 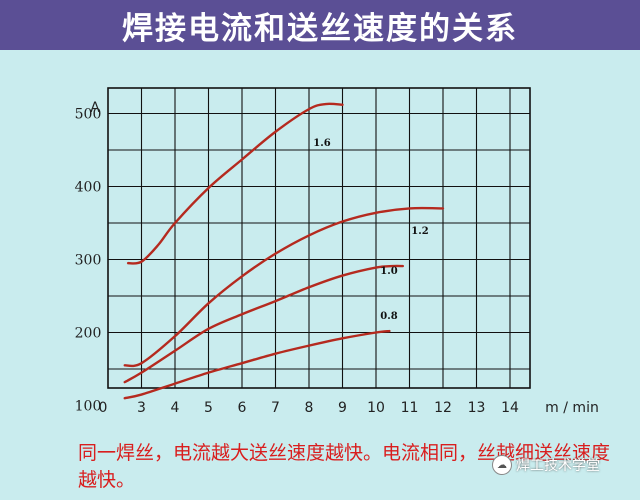 I want to click on series-label: 0.8, so click(x=388, y=316).